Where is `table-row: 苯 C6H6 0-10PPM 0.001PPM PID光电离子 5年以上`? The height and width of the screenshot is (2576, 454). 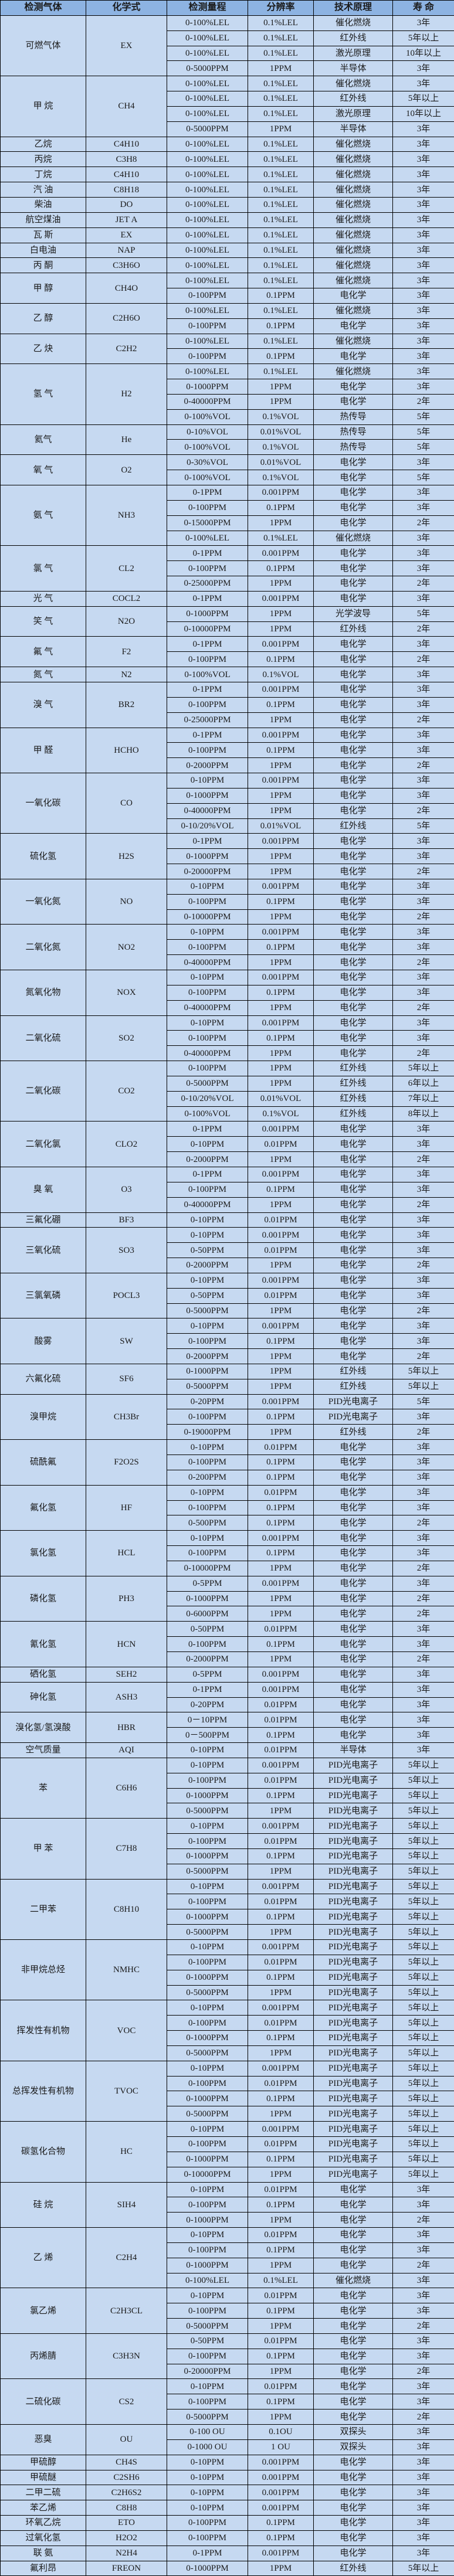 table-row: 苯 C6H6 0-10PPM 0.001PPM PID光电离子 5年以上 is located at coordinates (227, 1788).